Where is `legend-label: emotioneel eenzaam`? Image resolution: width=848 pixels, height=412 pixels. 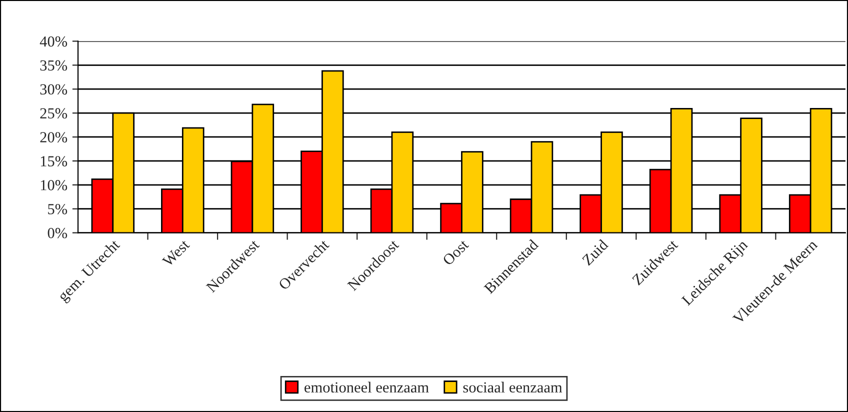 legend-label: emotioneel eenzaam is located at coordinates (366, 387).